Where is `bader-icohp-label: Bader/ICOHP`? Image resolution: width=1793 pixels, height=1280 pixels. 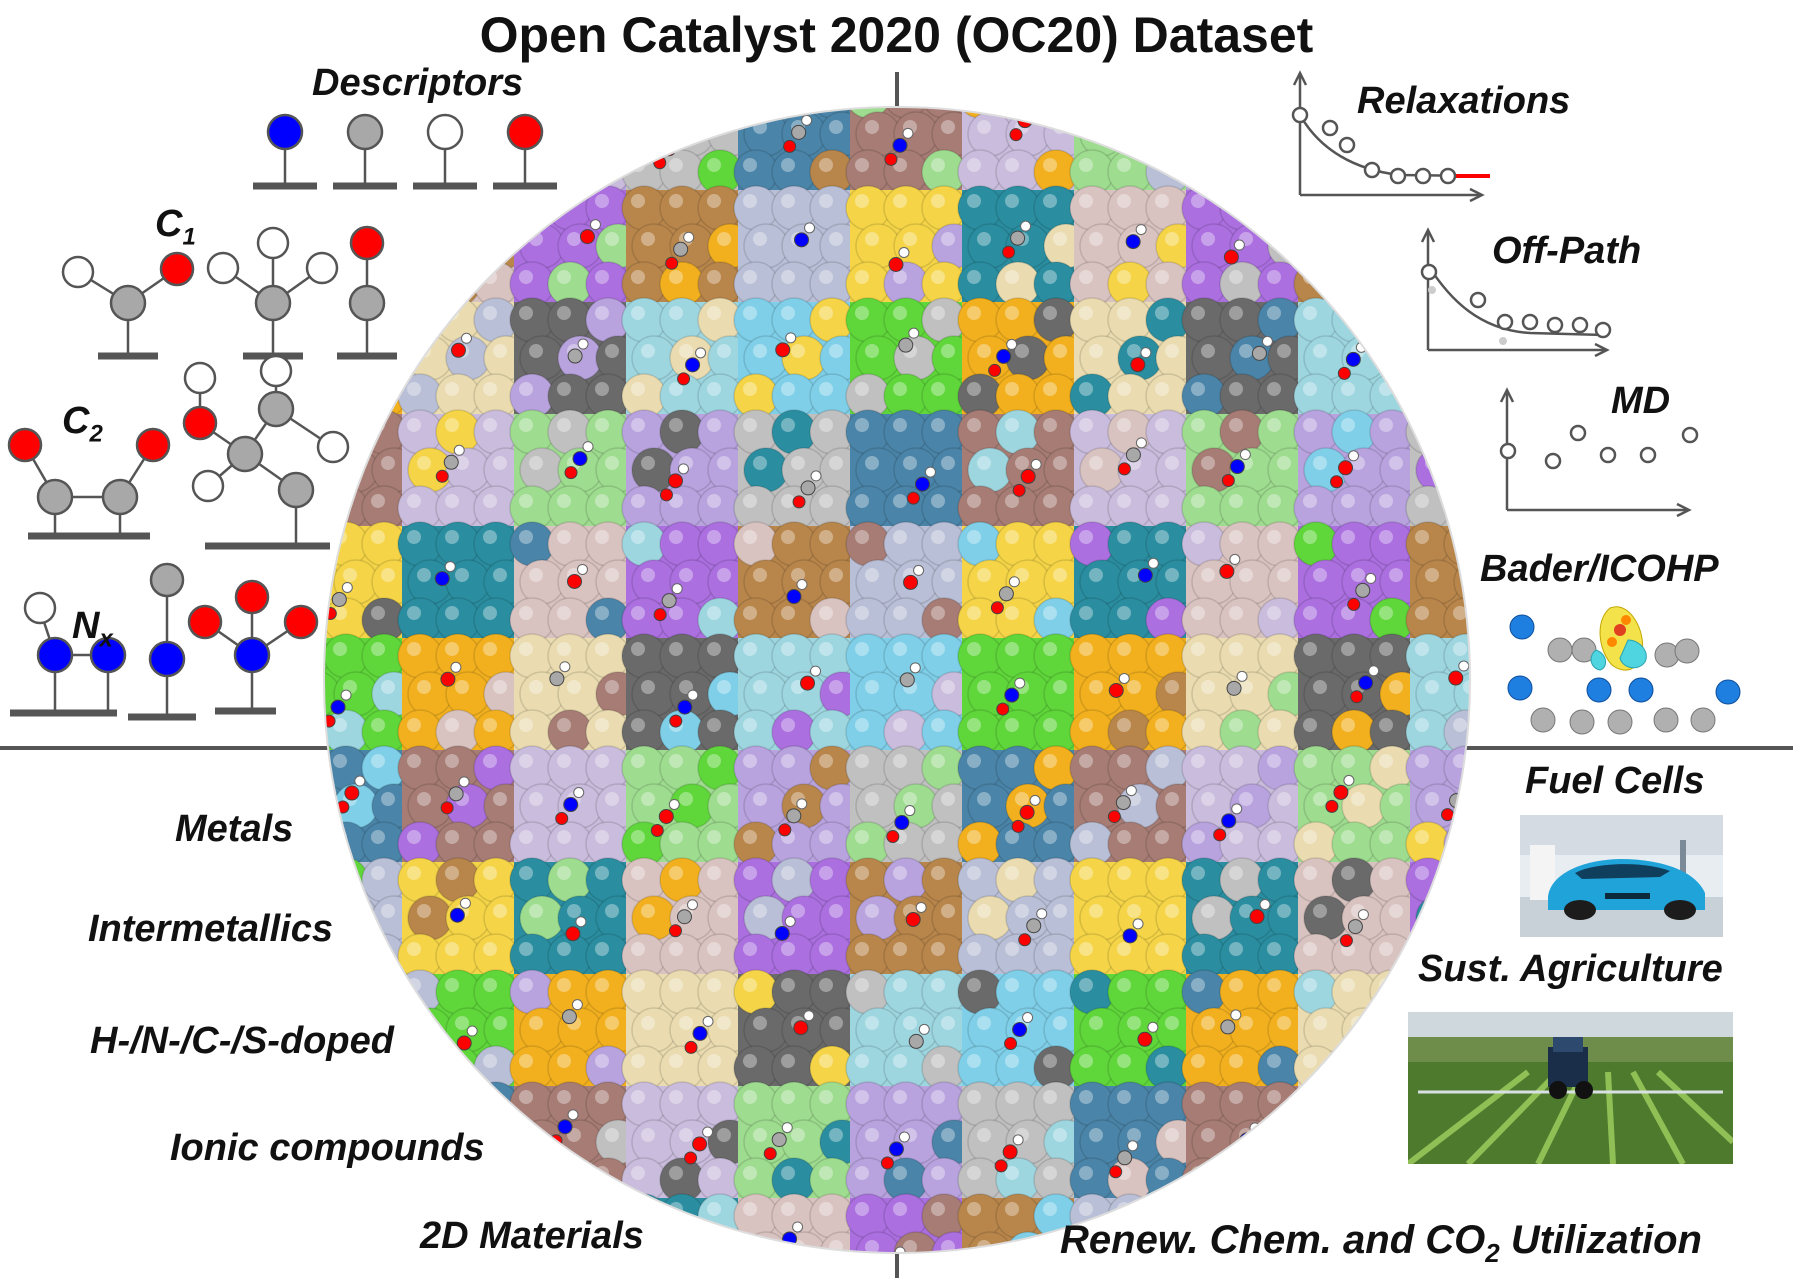
bader-icohp-label: Bader/ICOHP is located at coordinates (1599, 569).